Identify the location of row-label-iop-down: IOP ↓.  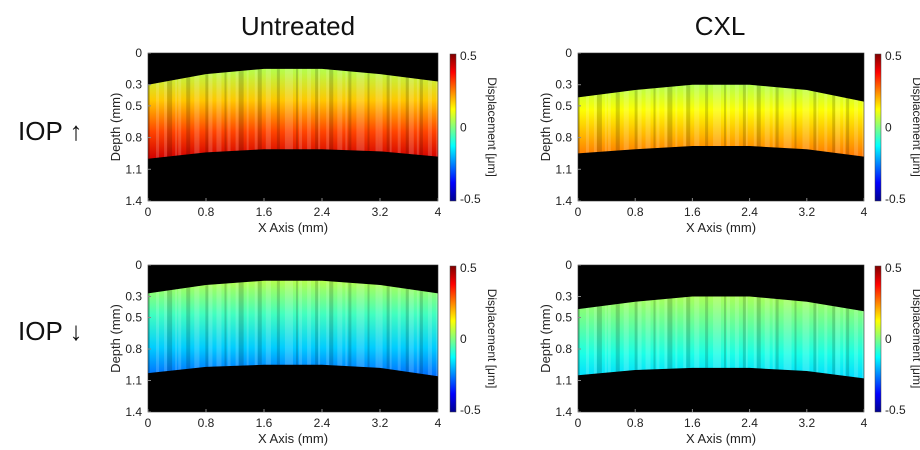
(50, 331).